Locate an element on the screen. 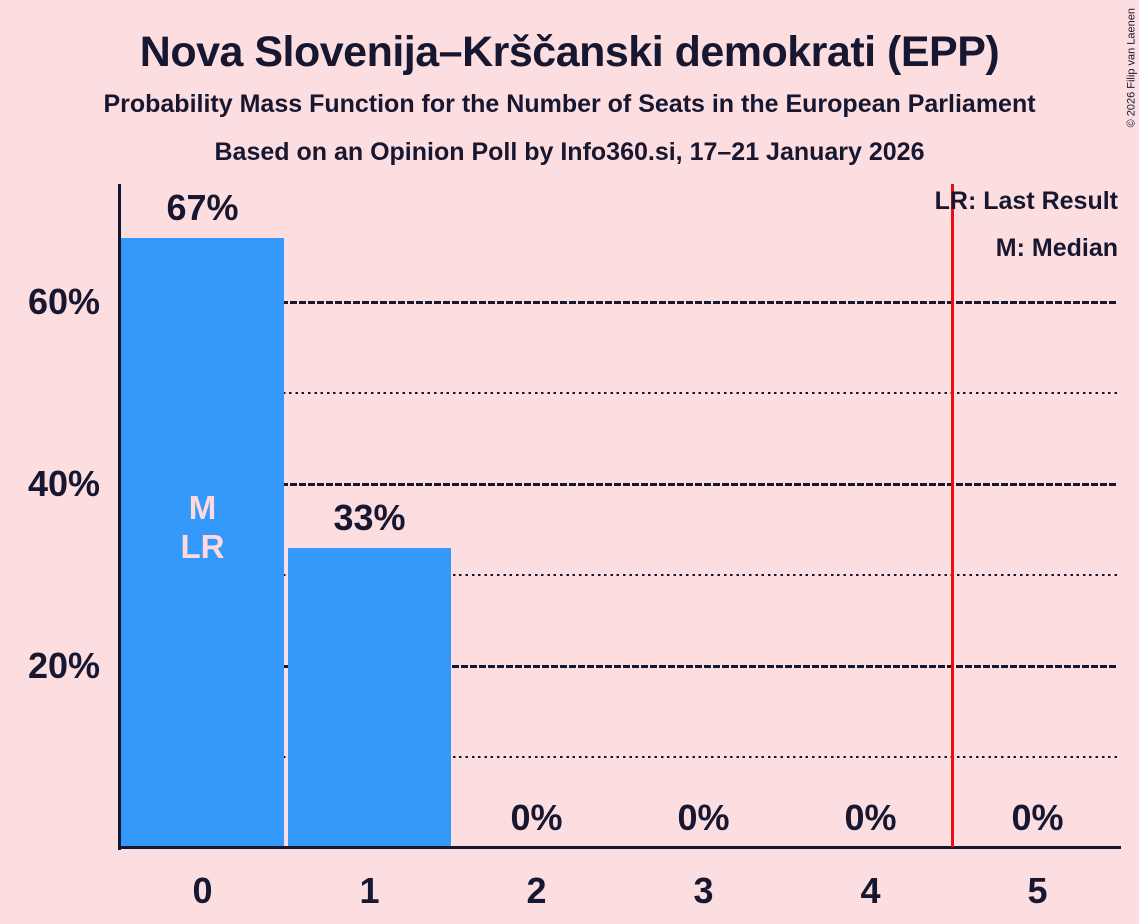  gridline-solid-20pct is located at coordinates (618, 666).